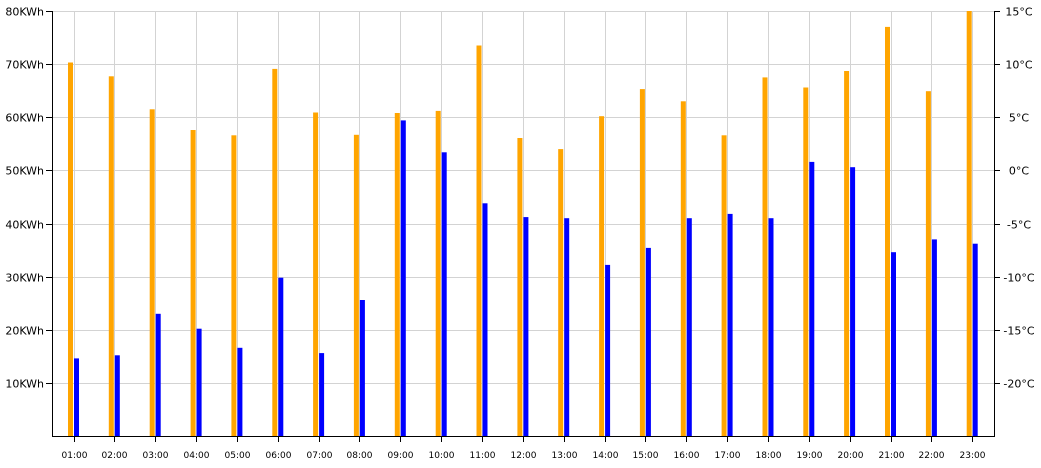  I want to click on x-axis-tick-label: 15:00, so click(646, 456).